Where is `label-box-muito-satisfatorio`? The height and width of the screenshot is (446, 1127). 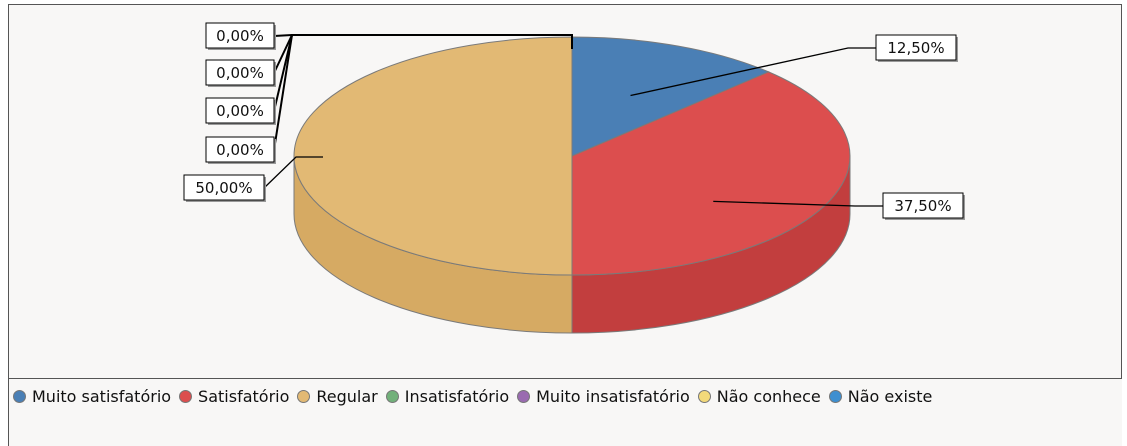
label-box-muito-satisfatorio is located at coordinates (916, 47).